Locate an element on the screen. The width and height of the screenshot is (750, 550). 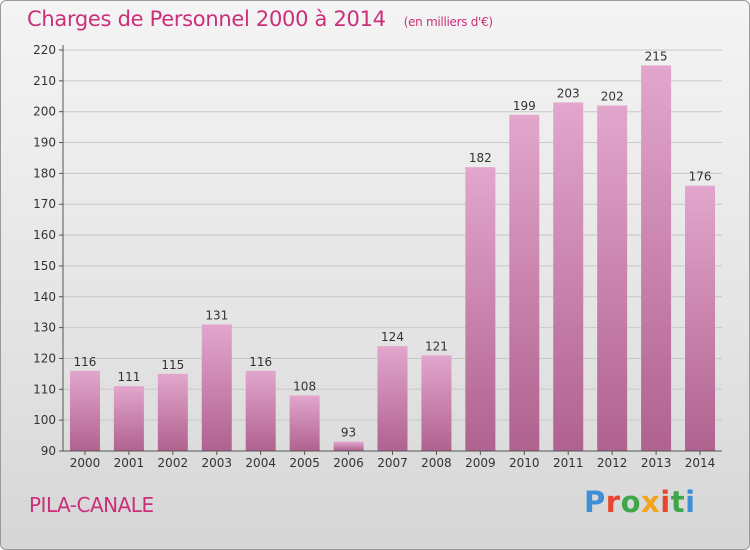
y-tick-label: 140 is located at coordinates (44, 297).